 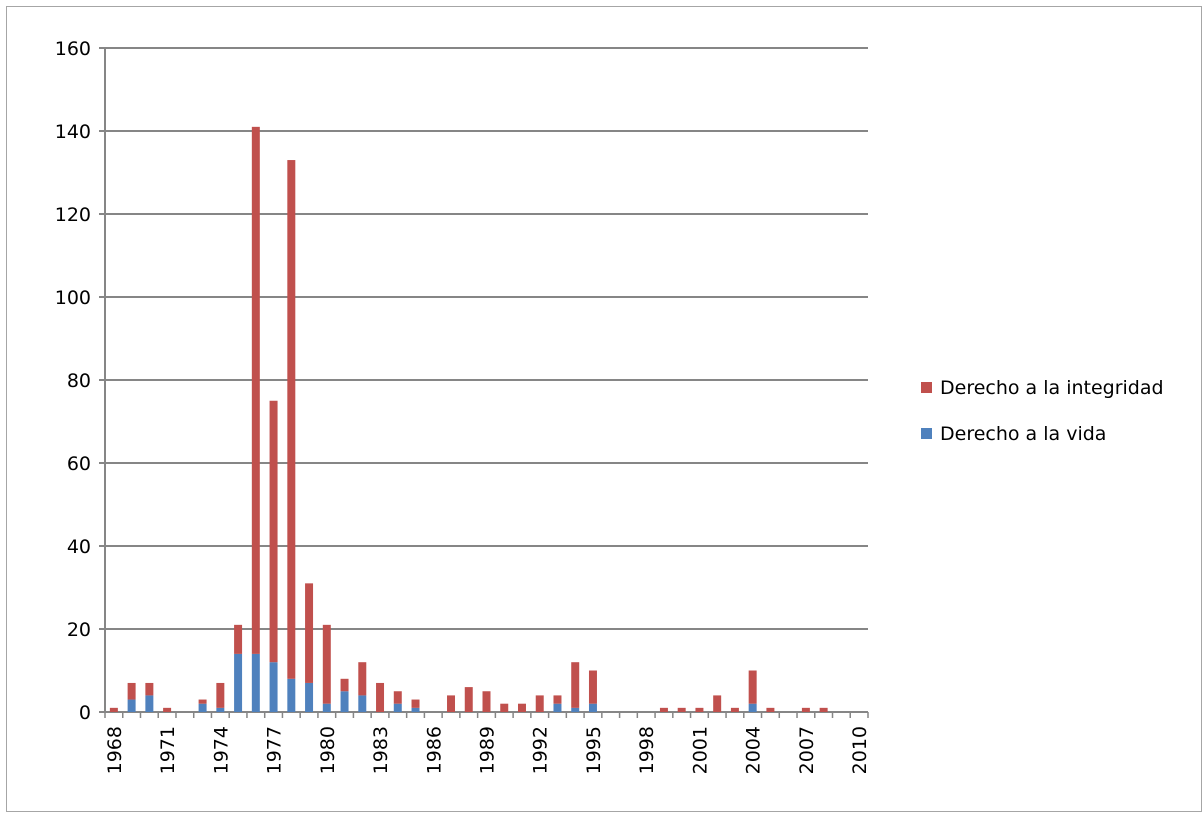 I want to click on x-tick-label: 1971, so click(x=168, y=750).